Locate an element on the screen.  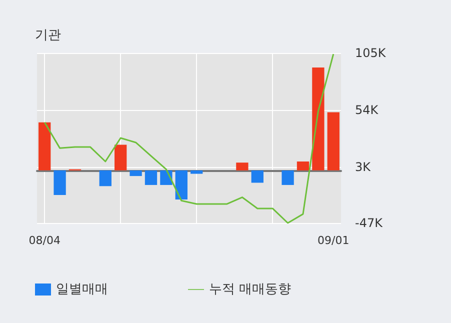
y-tick-label: 105K is located at coordinates (371, 53).